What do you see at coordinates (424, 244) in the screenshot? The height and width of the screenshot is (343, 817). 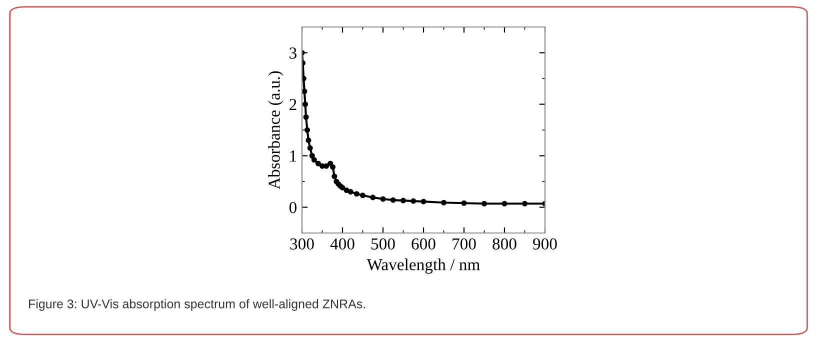 I see `x-tick-label: 600` at bounding box center [424, 244].